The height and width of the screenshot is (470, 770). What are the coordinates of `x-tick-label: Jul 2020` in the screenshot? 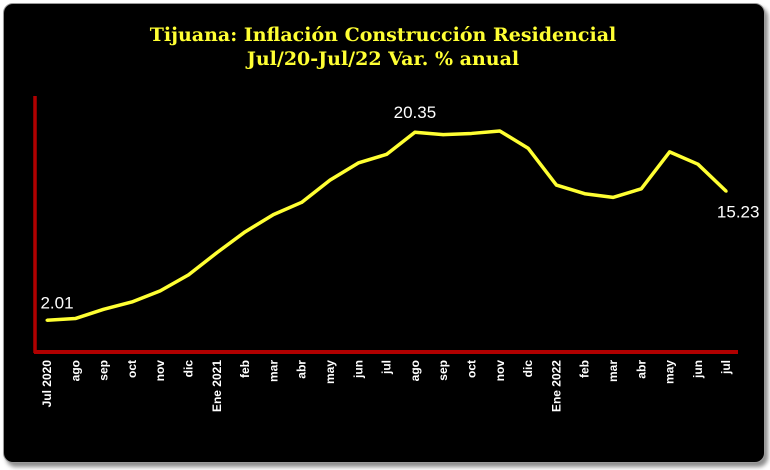 It's located at (47, 384).